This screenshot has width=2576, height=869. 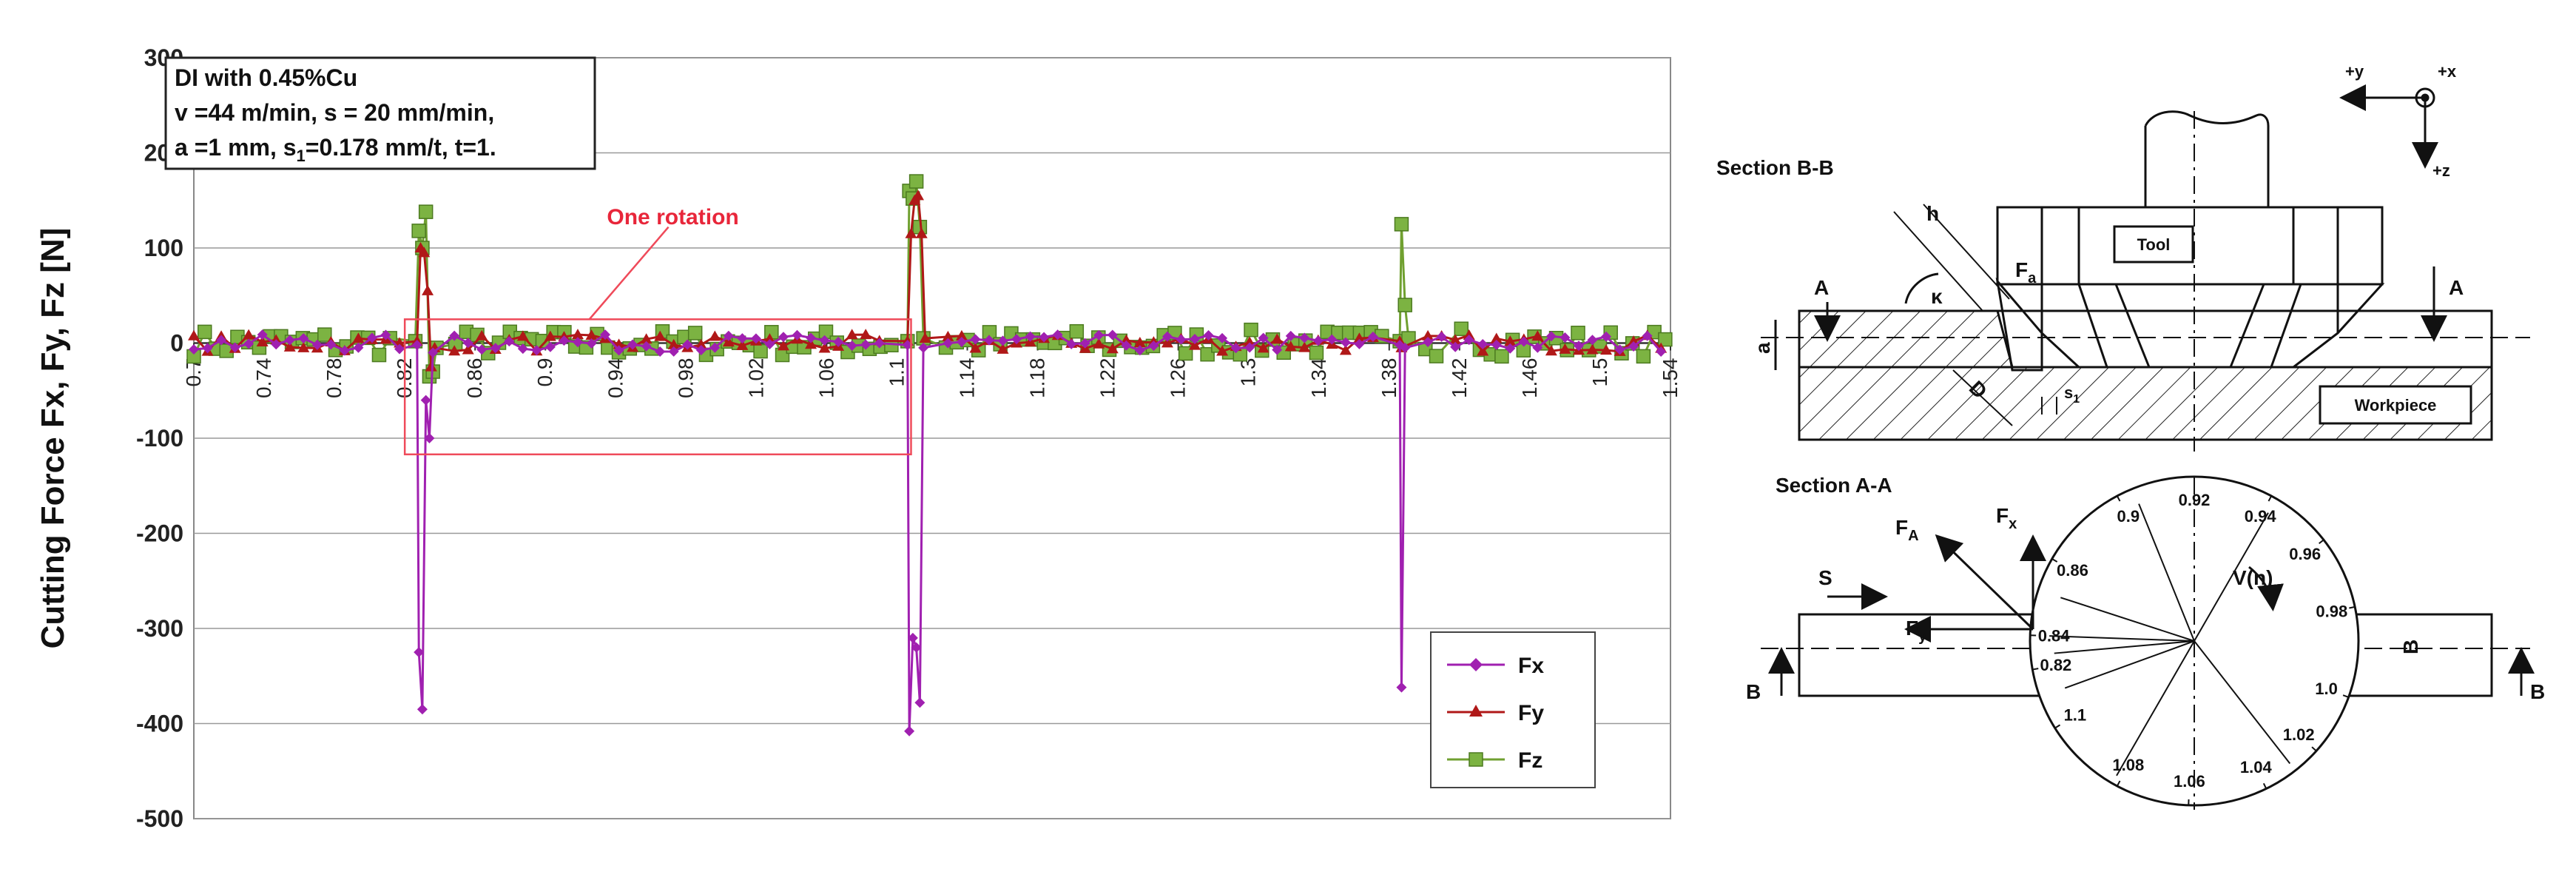 What do you see at coordinates (657, 387) in the screenshot?
I see `one-rotation-box` at bounding box center [657, 387].